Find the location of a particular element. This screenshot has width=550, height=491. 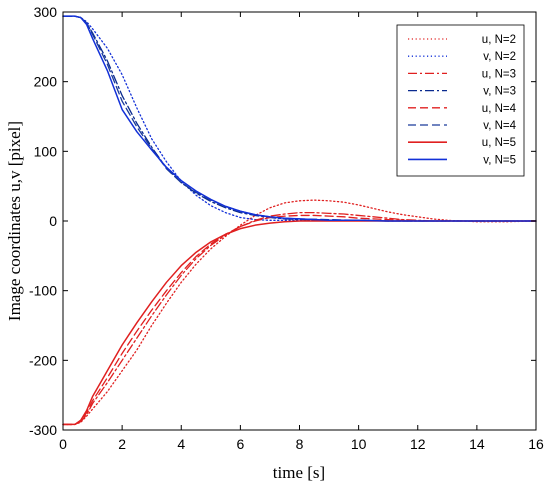

legend-label-u-n-5: u, N=5 is located at coordinates (499, 143).